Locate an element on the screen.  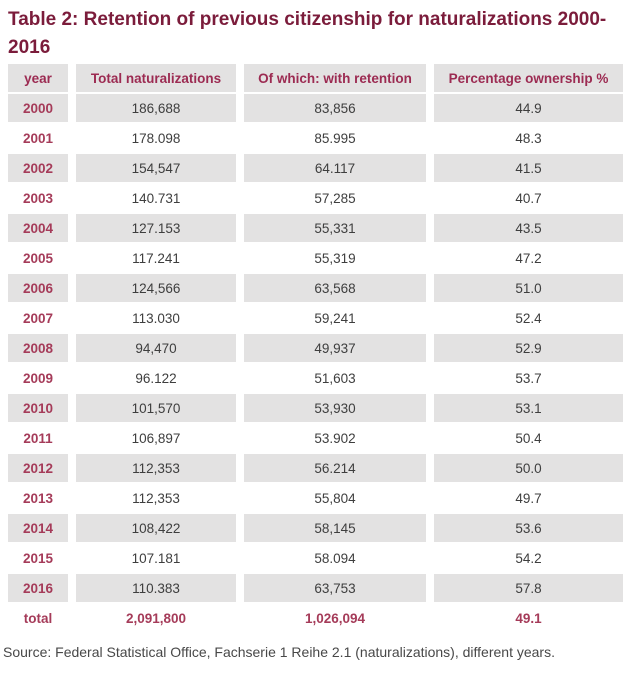
percentage-cell: 52.4 is located at coordinates (528, 318).